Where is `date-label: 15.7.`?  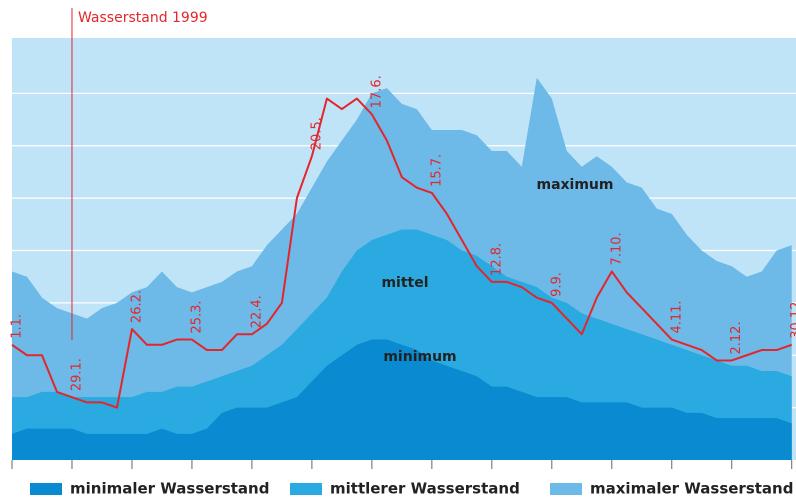 date-label: 15.7. is located at coordinates (436, 170).